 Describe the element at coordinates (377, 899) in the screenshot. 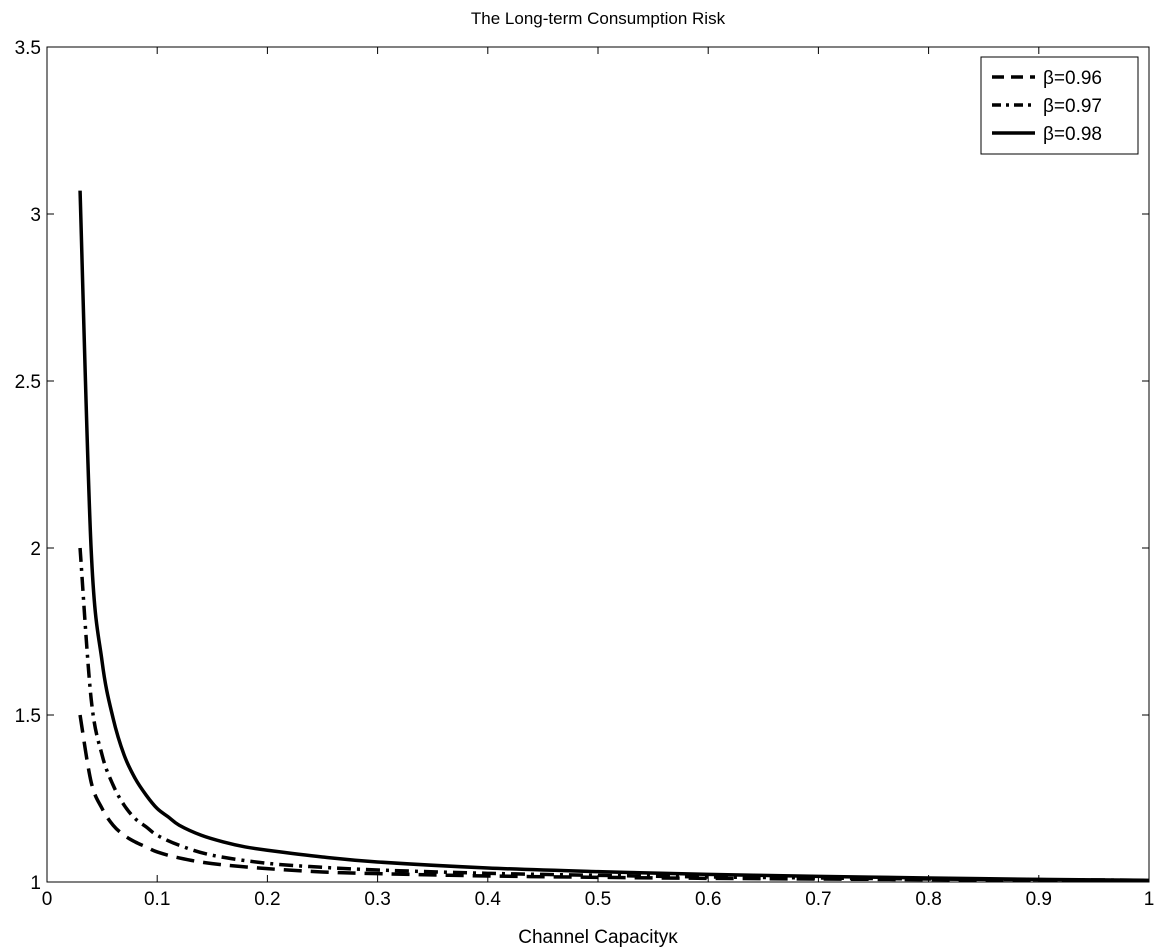

I see `x-tick-label: 0.3` at that location.